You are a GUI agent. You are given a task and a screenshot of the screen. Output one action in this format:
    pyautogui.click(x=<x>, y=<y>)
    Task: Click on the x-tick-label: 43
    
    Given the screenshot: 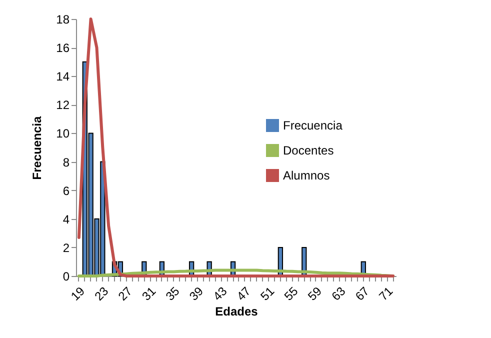 What is the action you would take?
    pyautogui.click(x=220, y=294)
    